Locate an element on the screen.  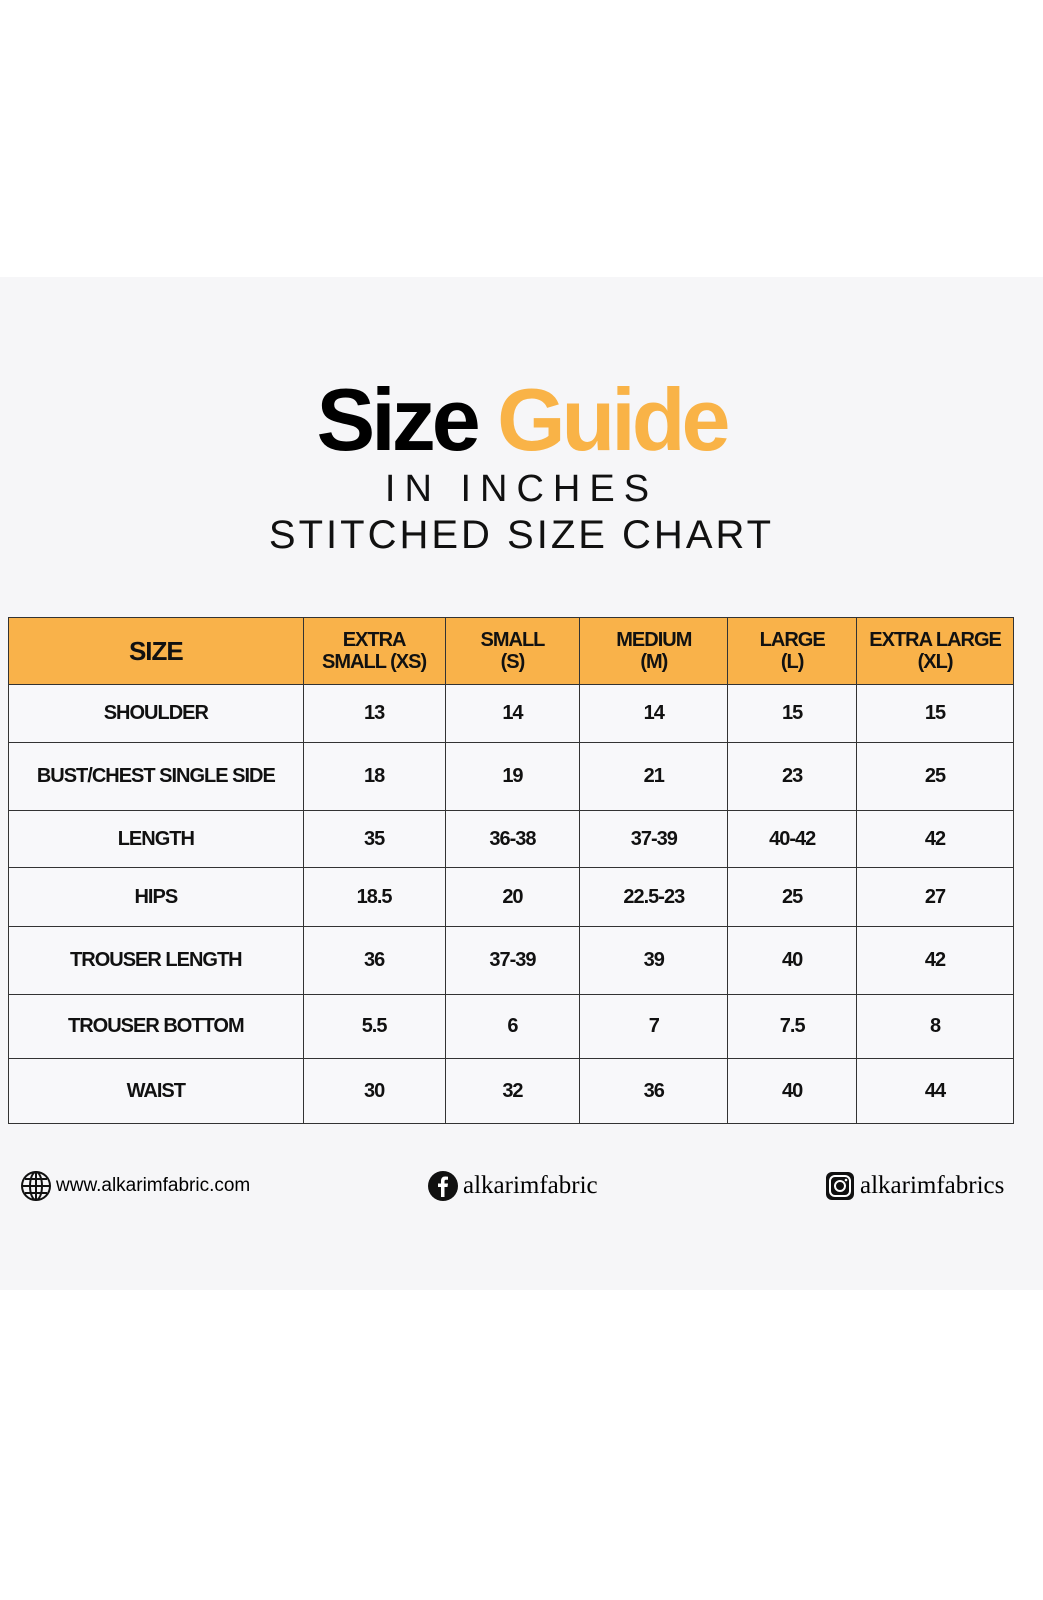
size-value: 27 is located at coordinates (935, 897).